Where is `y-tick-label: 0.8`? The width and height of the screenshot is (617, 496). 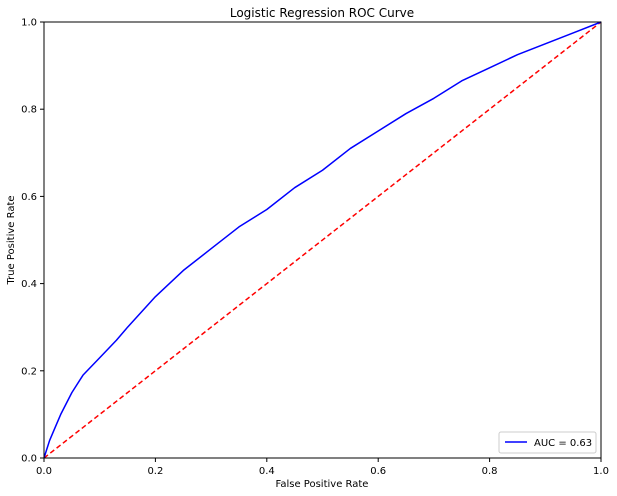
y-tick-label: 0.8 is located at coordinates (29, 110).